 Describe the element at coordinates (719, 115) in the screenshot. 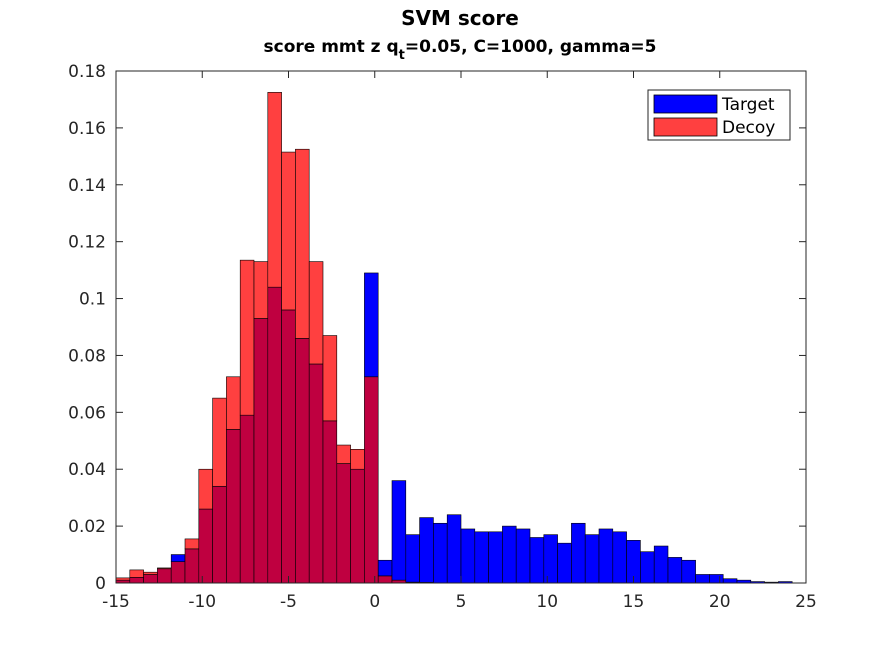

I see `legend: Target Decoy` at that location.